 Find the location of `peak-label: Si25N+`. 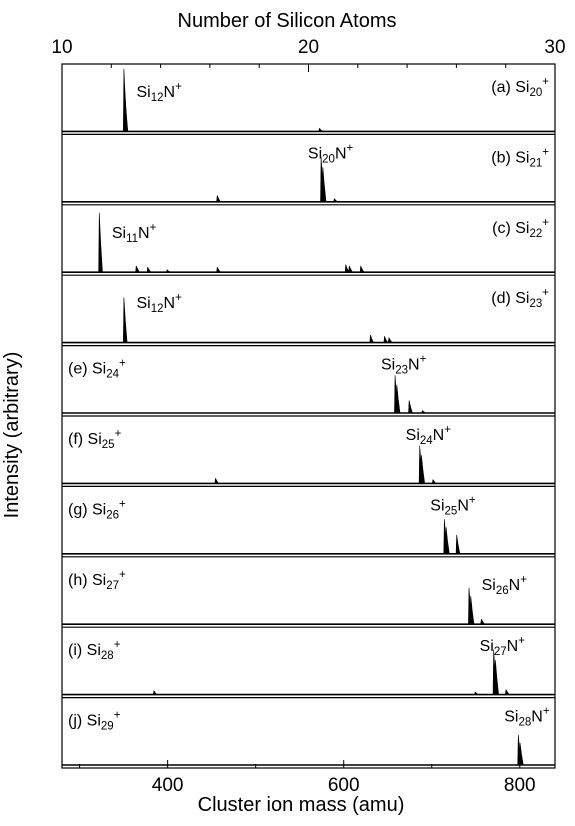

peak-label: Si25N+ is located at coordinates (453, 505).